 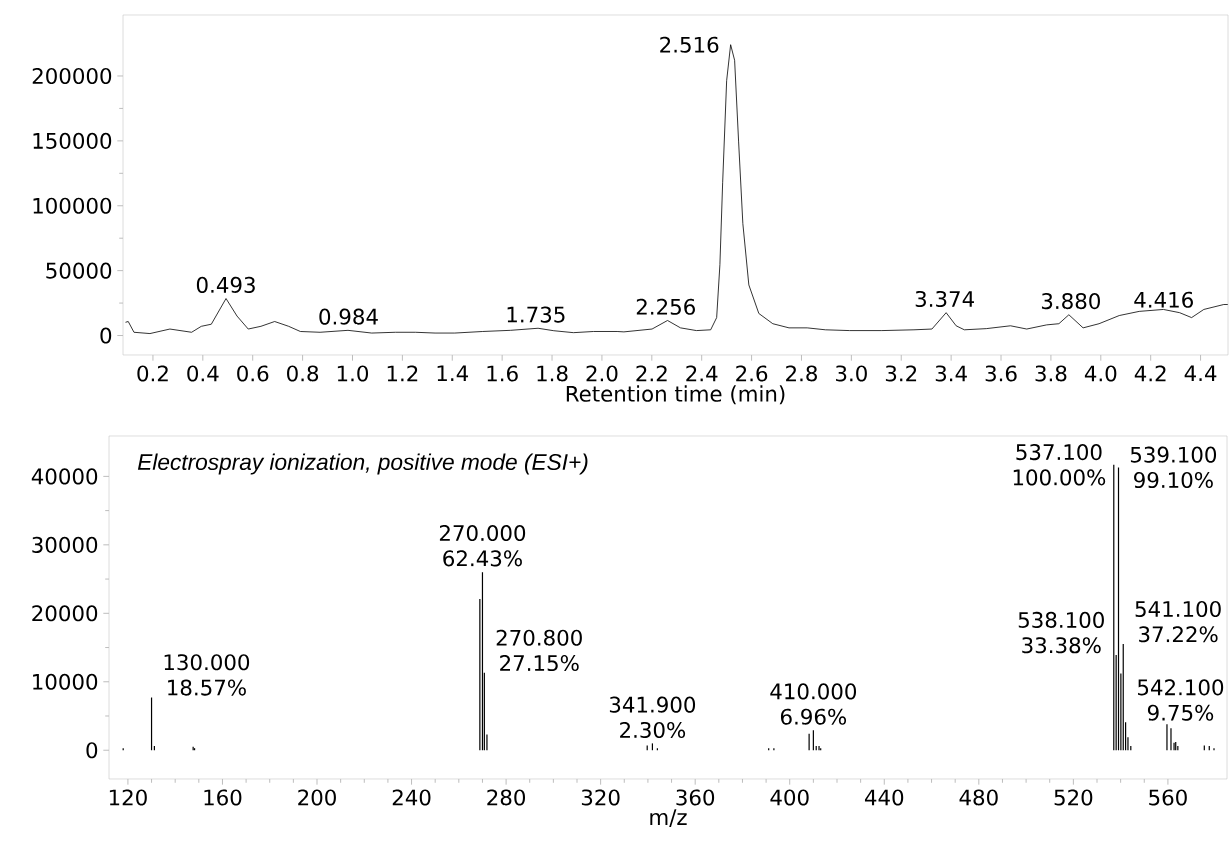 What do you see at coordinates (801, 373) in the screenshot?
I see `x-tick-label: 2.8` at bounding box center [801, 373].